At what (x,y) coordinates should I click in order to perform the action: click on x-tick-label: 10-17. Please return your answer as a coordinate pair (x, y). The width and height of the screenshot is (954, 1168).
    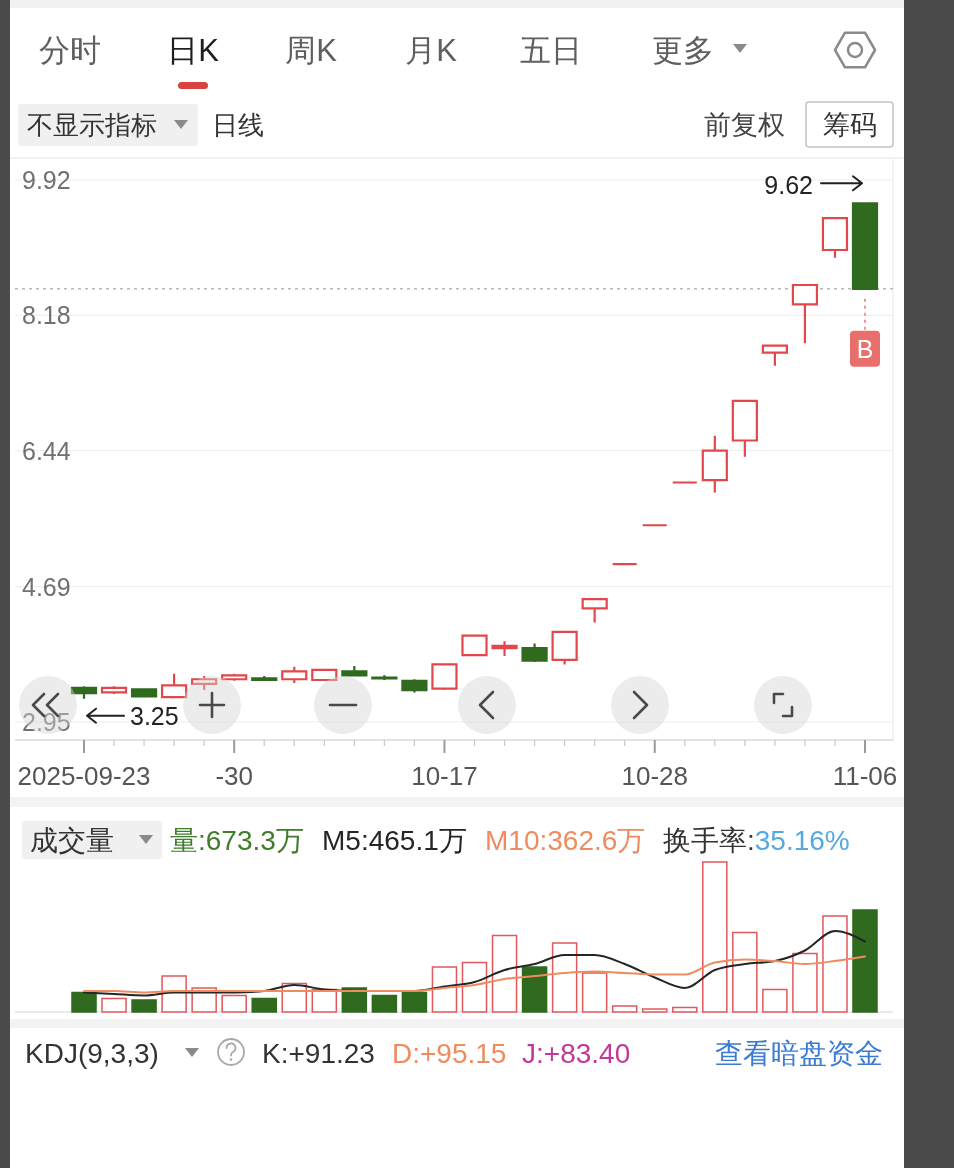
    Looking at the image, I should click on (444, 776).